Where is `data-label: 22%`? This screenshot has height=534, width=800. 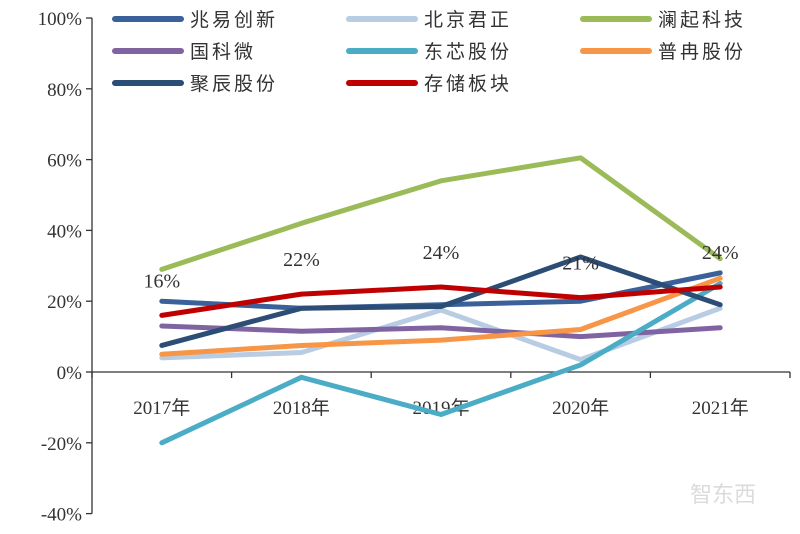 data-label: 22% is located at coordinates (301, 260).